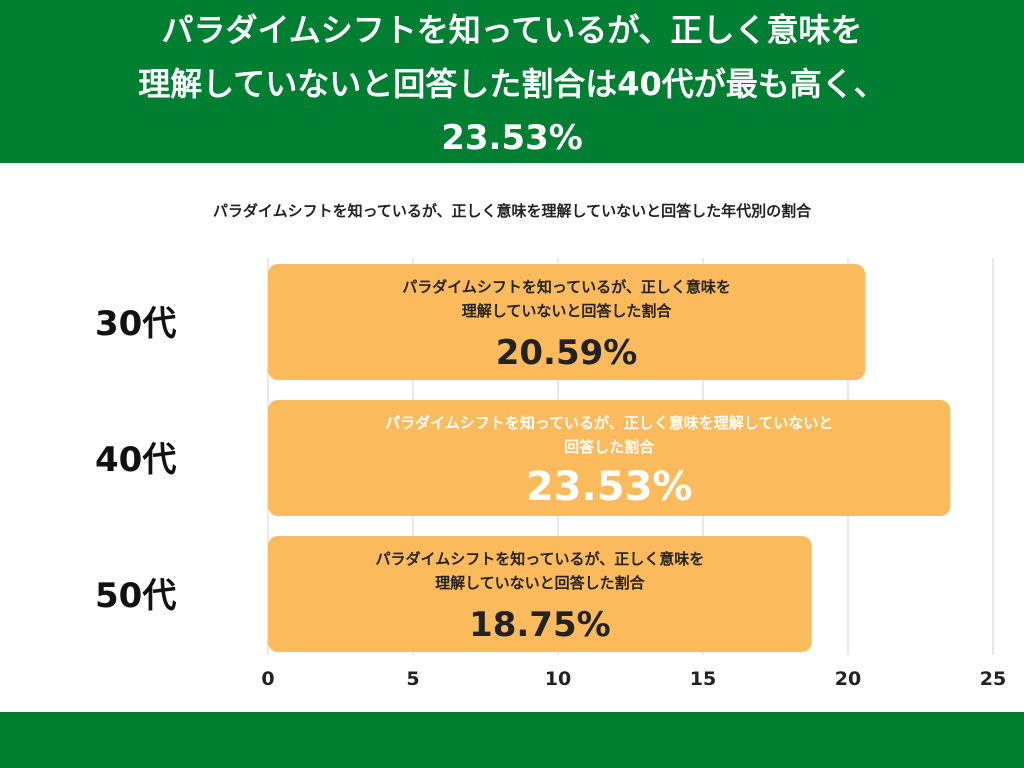  What do you see at coordinates (412, 679) in the screenshot?
I see `x-tick-label: 5` at bounding box center [412, 679].